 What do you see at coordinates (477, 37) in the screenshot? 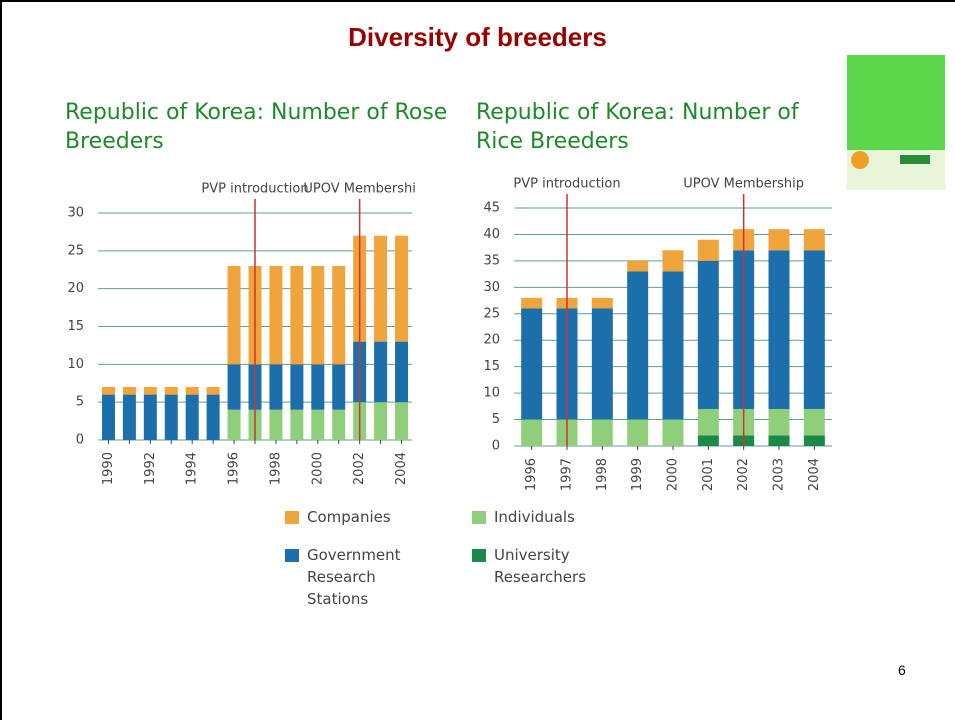
I see `slide-title: Diversity of breeders` at bounding box center [477, 37].